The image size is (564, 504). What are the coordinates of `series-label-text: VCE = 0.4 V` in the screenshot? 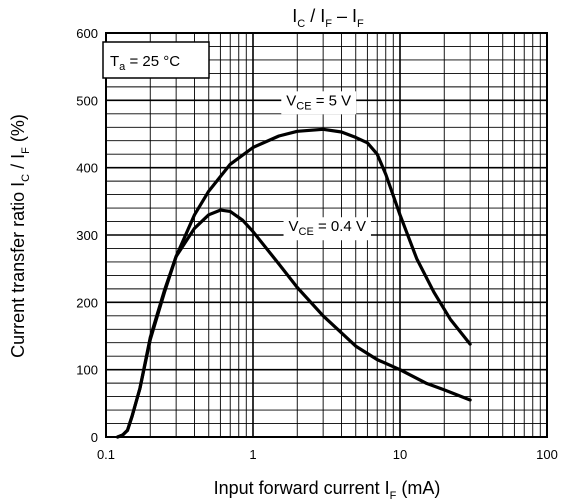 It's located at (327, 228).